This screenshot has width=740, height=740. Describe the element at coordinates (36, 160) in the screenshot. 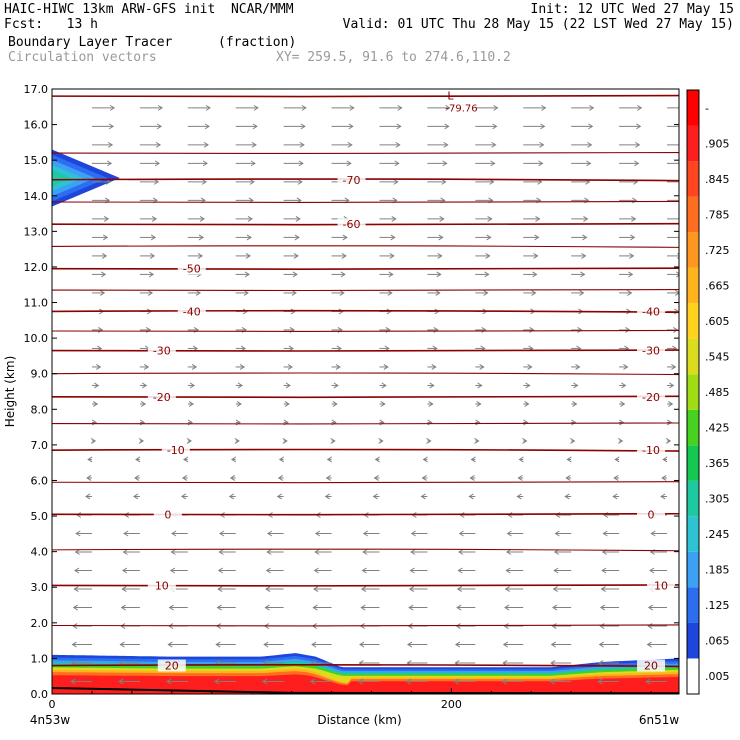

I see `y-tick-label: 15.0` at that location.